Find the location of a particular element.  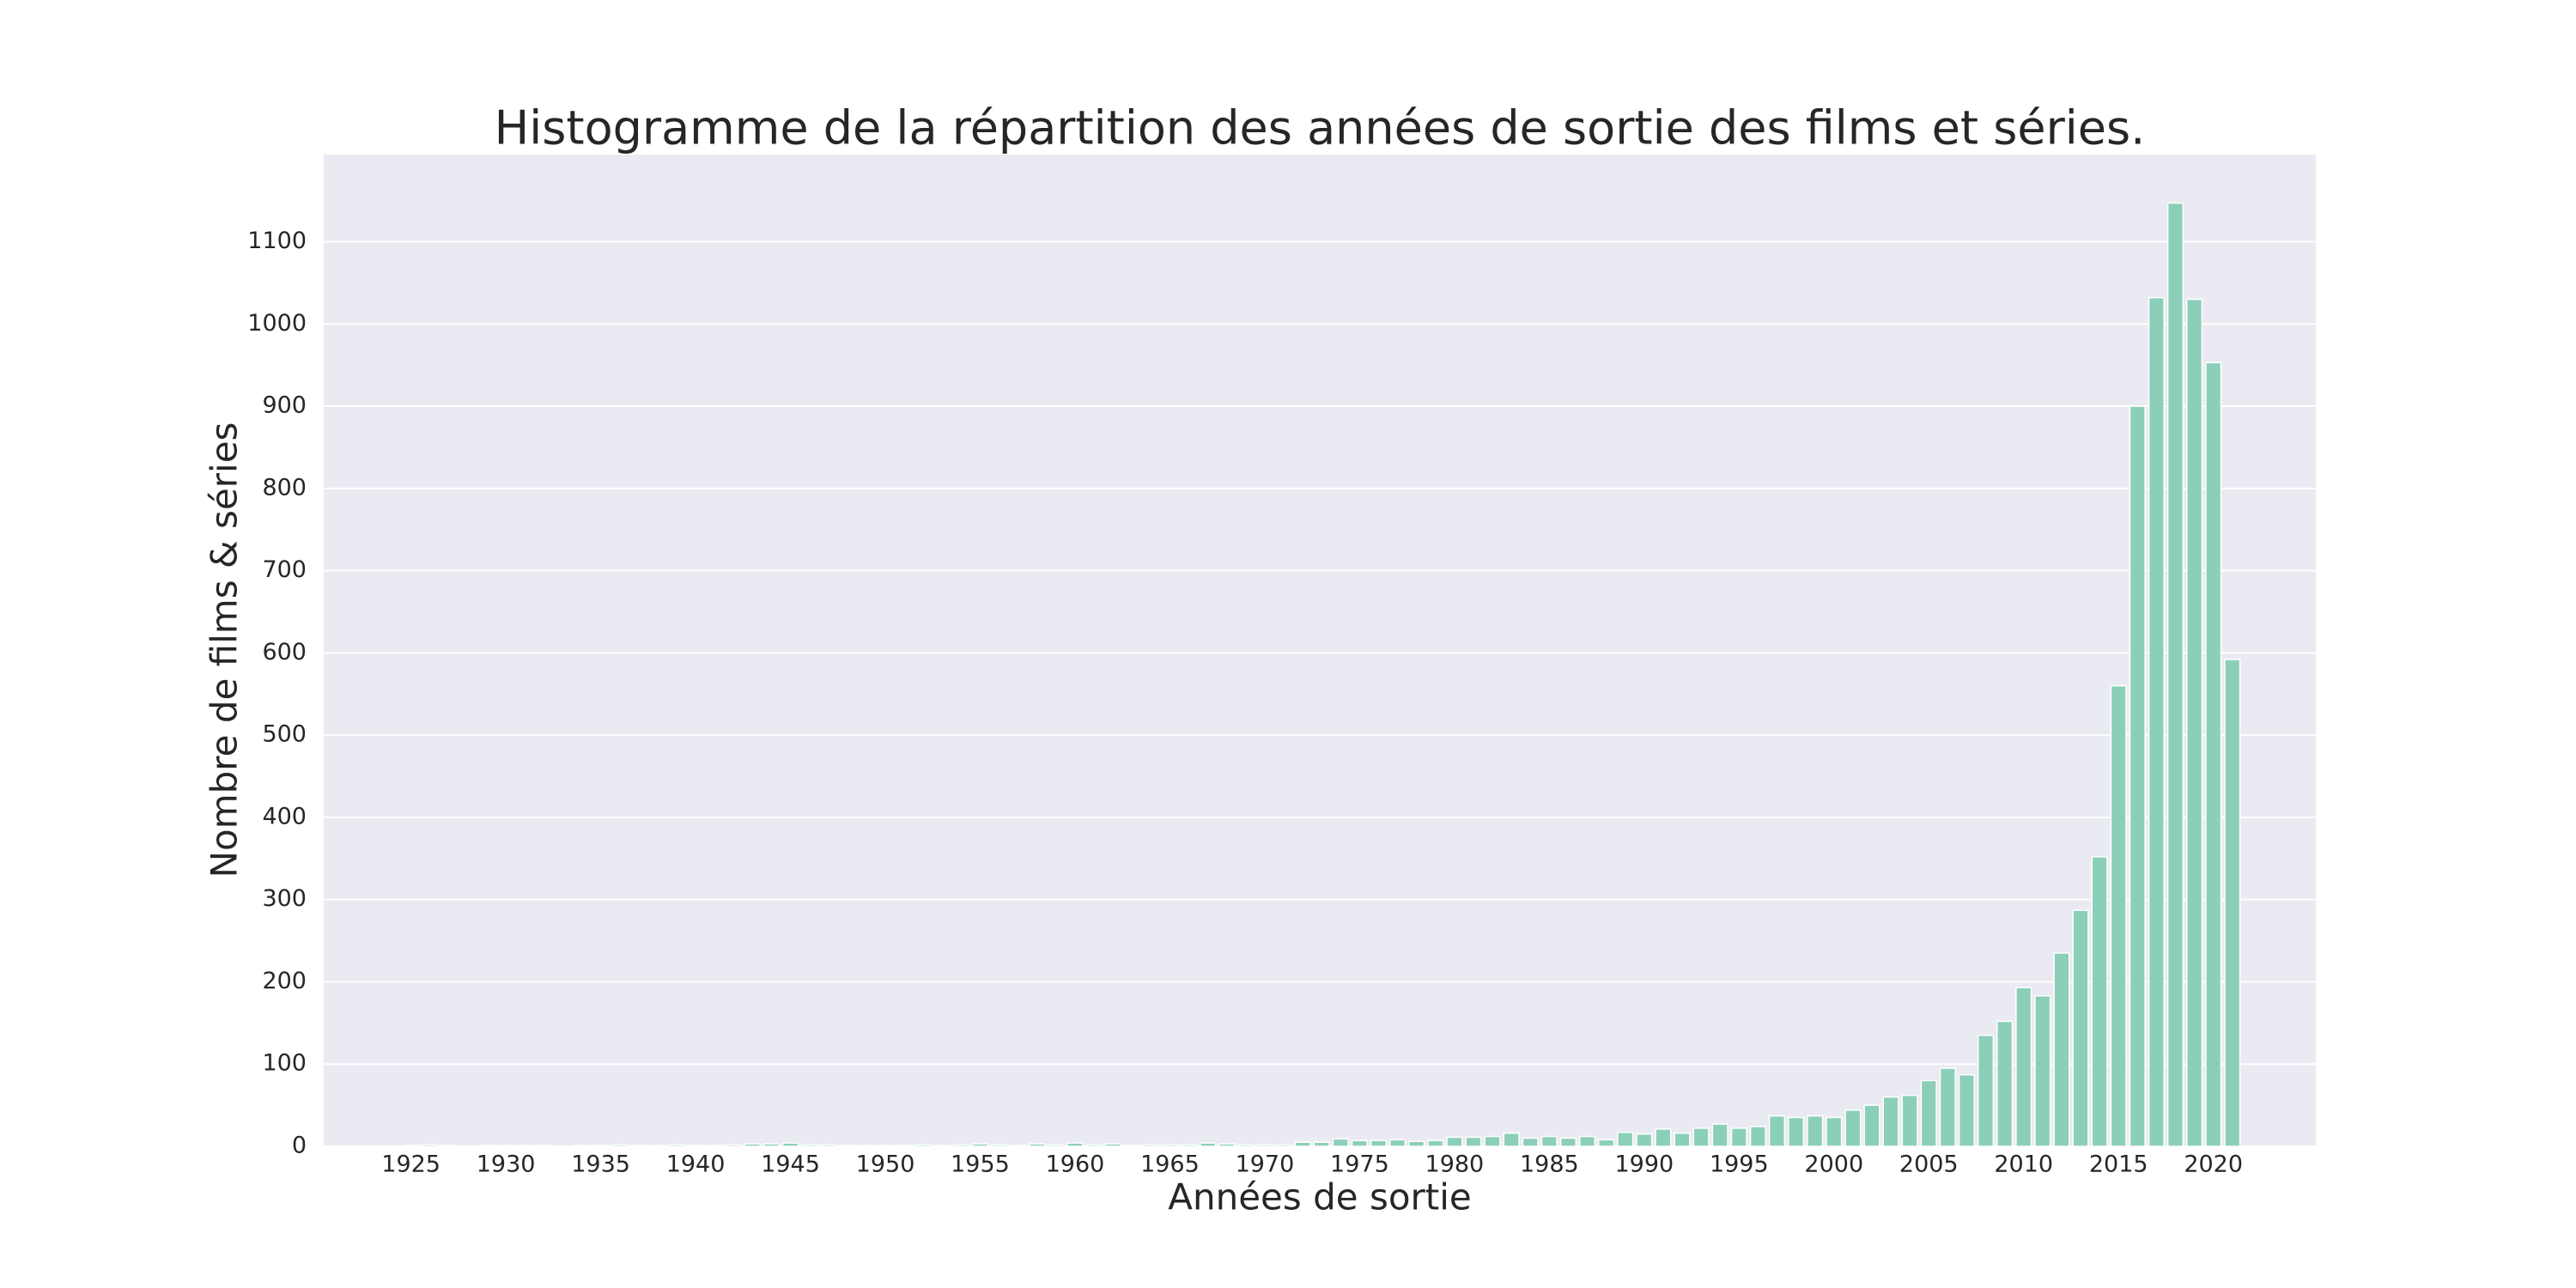

y-tick-label: 800 is located at coordinates (284, 488).